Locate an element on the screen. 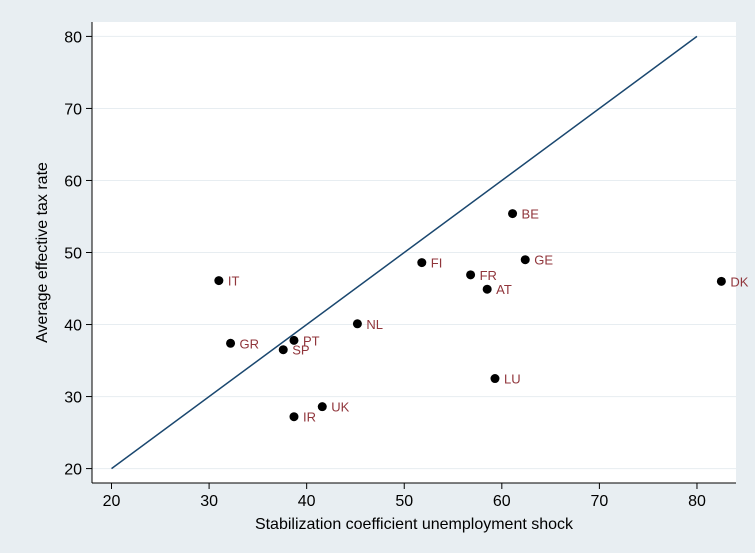 This screenshot has height=553, width=755. point-label: SP is located at coordinates (300, 350).